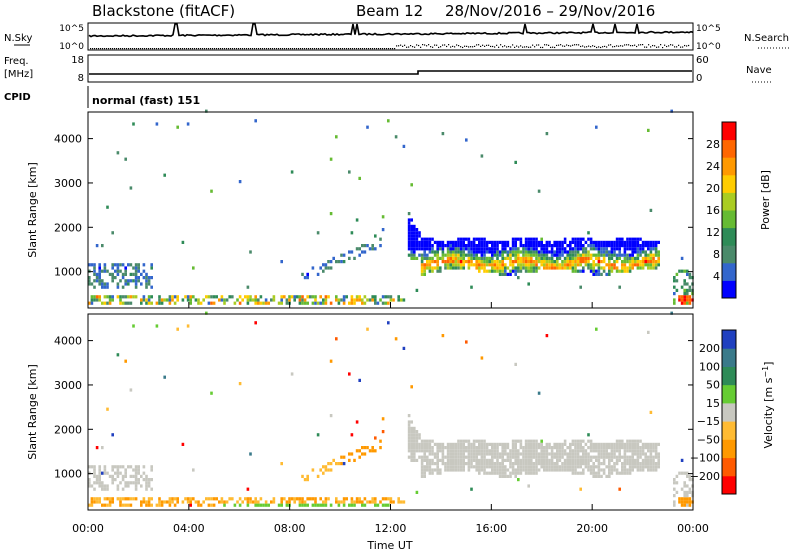 This screenshot has width=800, height=554. What do you see at coordinates (713, 144) in the screenshot?
I see `power-colorbar-tick: 28` at bounding box center [713, 144].